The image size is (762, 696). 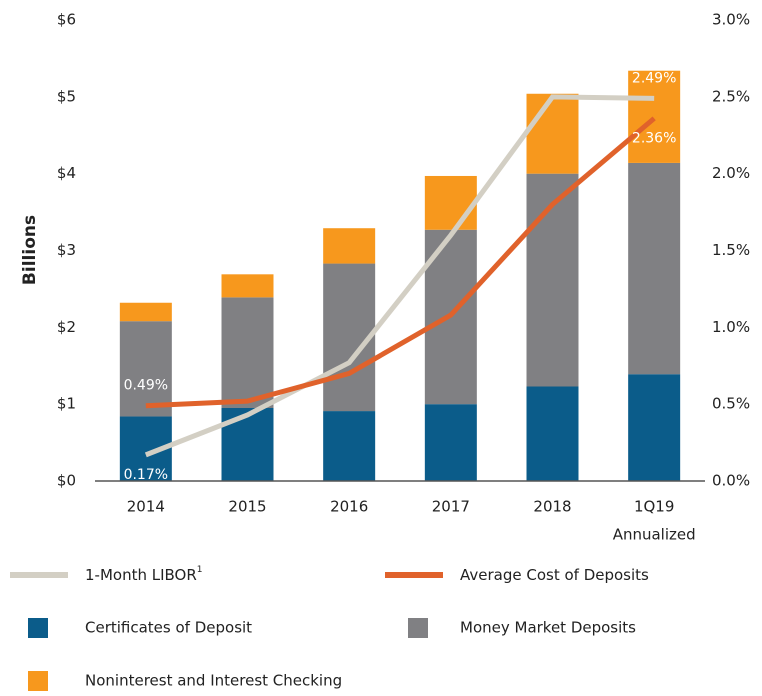 I want to click on x-tick-label: 2017, so click(x=451, y=507).